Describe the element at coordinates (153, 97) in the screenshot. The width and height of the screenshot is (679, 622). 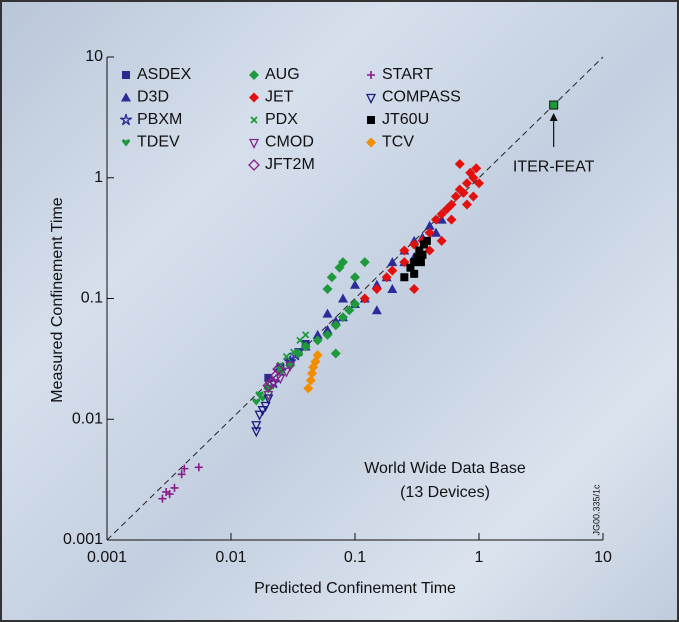
I see `legend-label: D3D` at that location.